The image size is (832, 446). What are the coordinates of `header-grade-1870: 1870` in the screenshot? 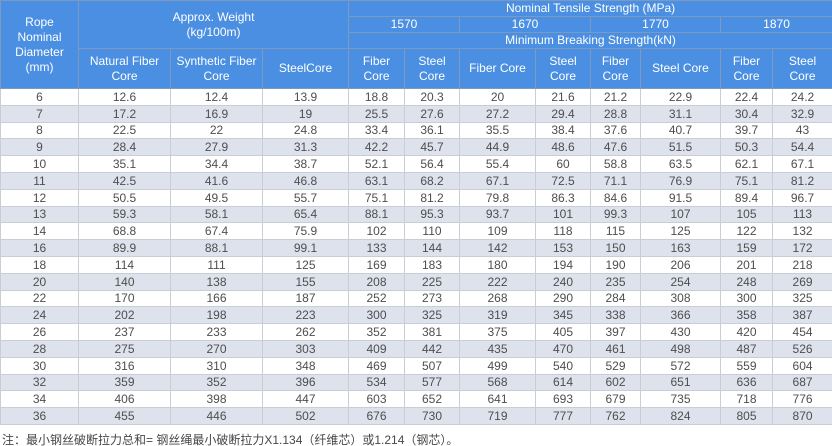 It's located at (775, 24).